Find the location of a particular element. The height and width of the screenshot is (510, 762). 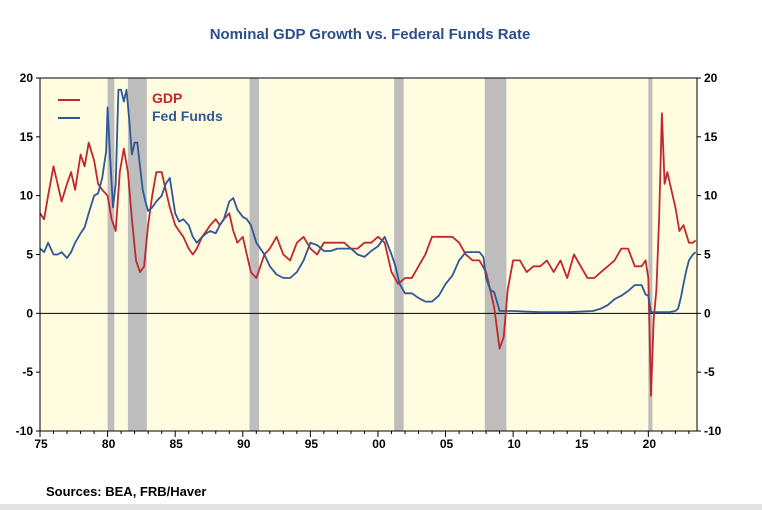

bottom-divider is located at coordinates (381, 507).